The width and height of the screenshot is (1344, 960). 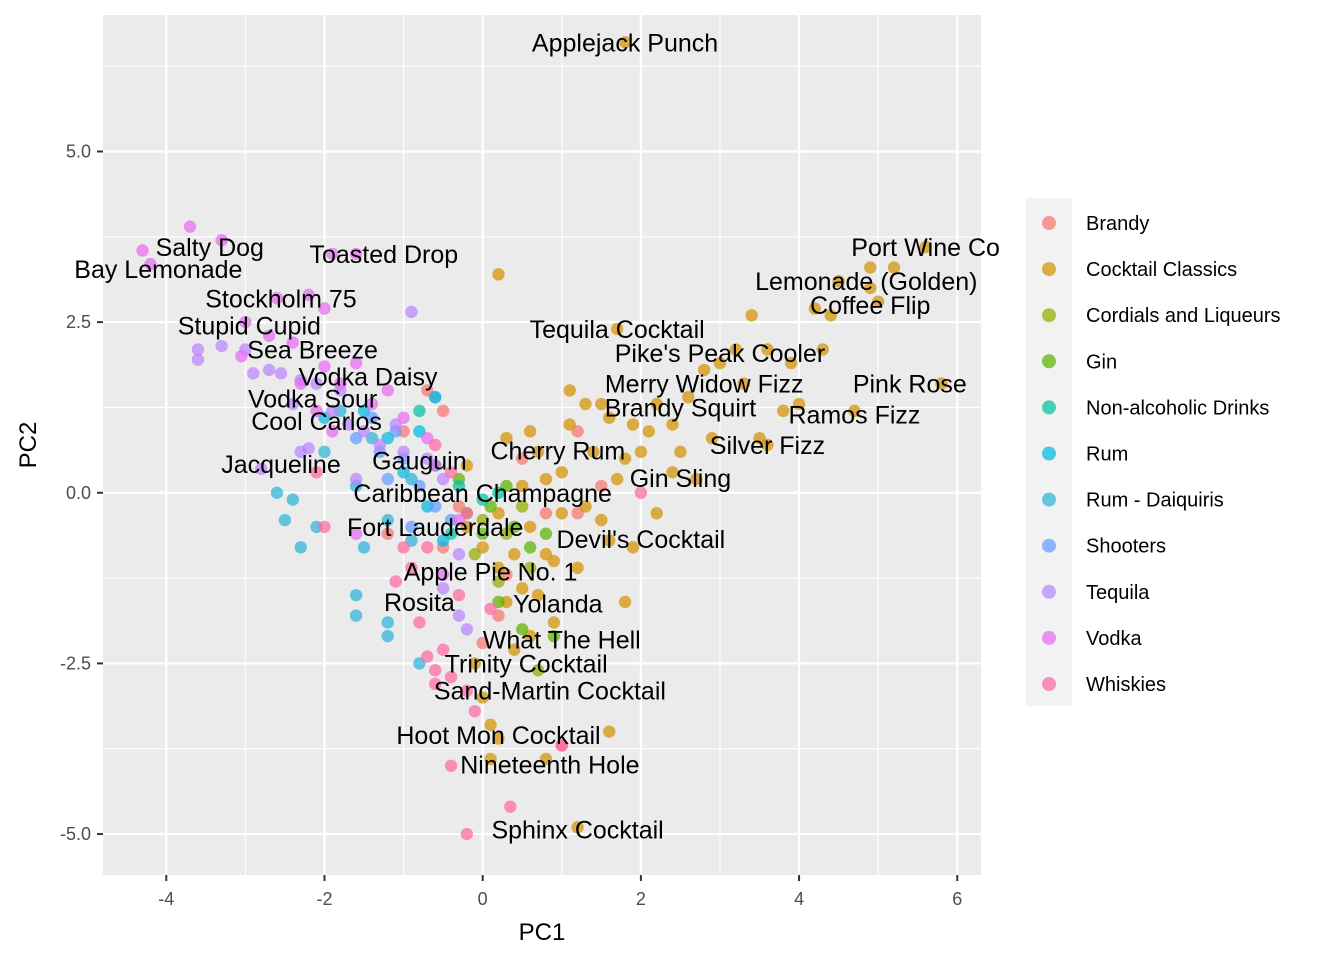 What do you see at coordinates (210, 248) in the screenshot?
I see `point-label: Salty Dog` at bounding box center [210, 248].